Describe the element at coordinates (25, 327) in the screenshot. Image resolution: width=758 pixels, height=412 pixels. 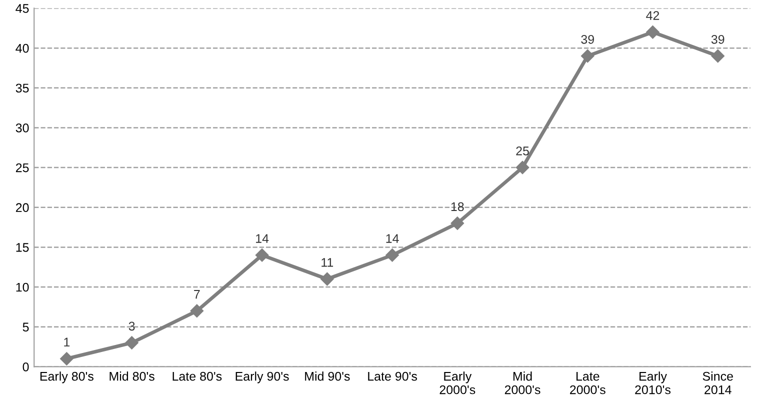
I see `y-tick-label: 5` at that location.